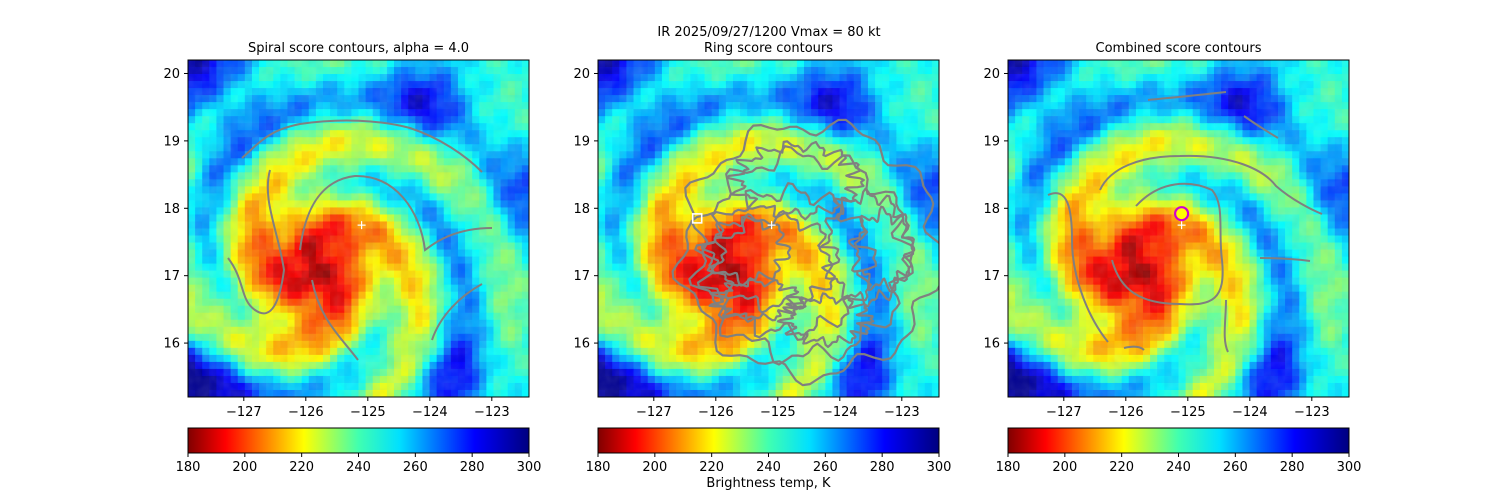 The width and height of the screenshot is (1500, 500). Describe the element at coordinates (1181, 214) in the screenshot. I see `combined-center-marker` at that location.